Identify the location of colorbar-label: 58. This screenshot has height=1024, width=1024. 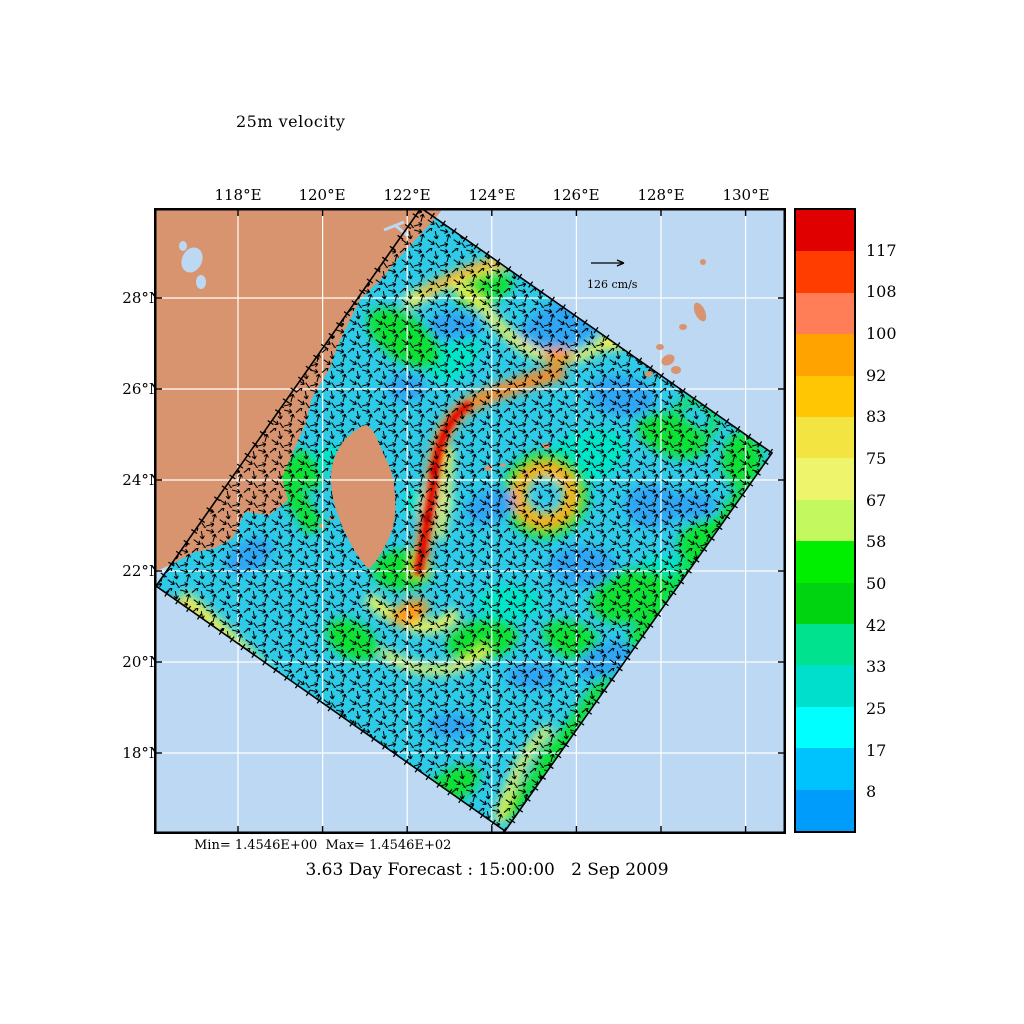
(876, 541).